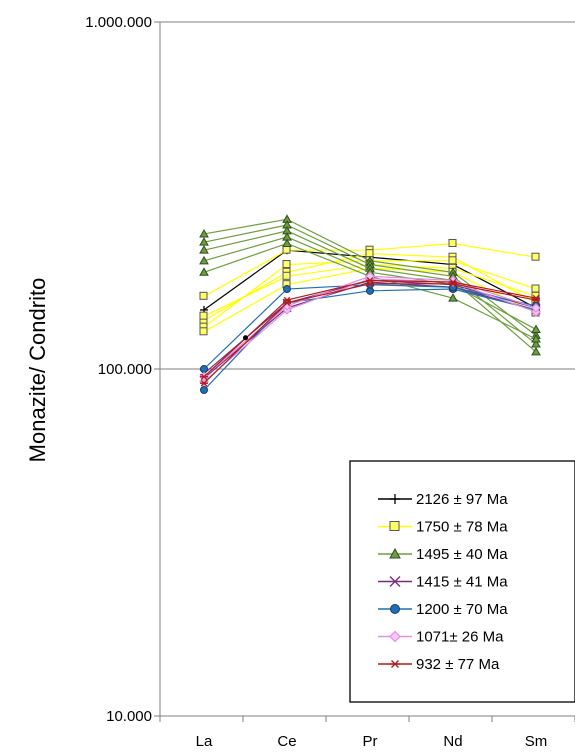 The width and height of the screenshot is (575, 756). What do you see at coordinates (37, 370) in the screenshot?
I see `y-axis-title: Monazite/ Condrito` at bounding box center [37, 370].